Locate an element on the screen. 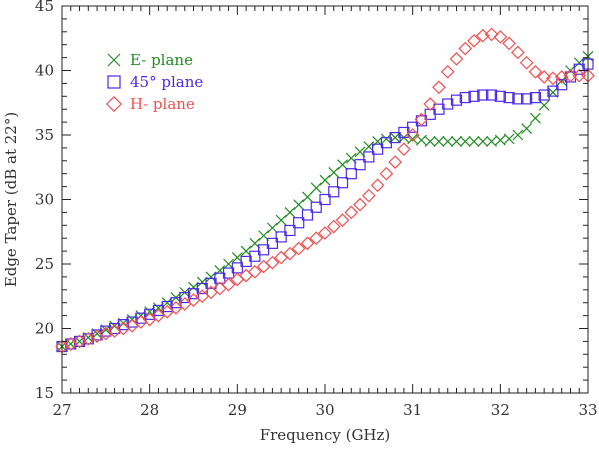  y-tick-label: 25 is located at coordinates (44, 264).